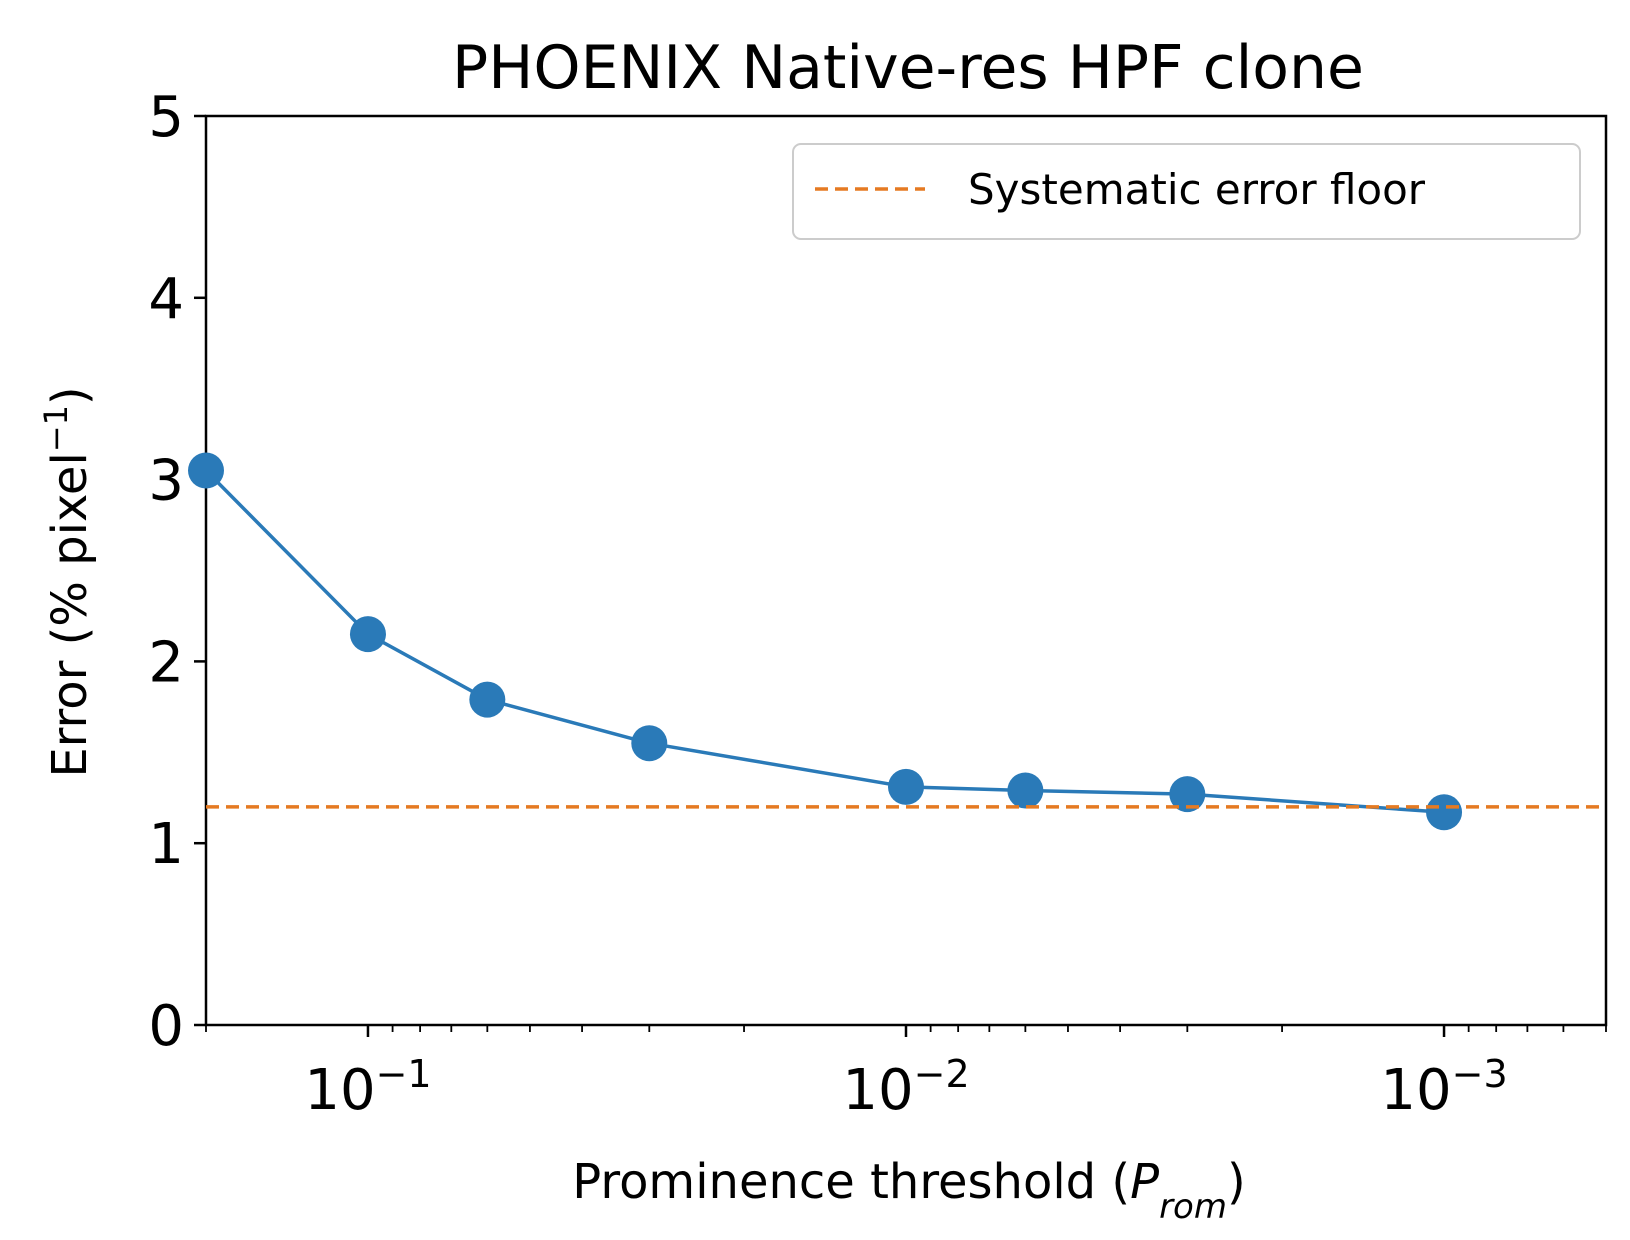 Image resolution: width=1630 pixels, height=1240 pixels. Describe the element at coordinates (1197, 189) in the screenshot. I see `legend-label-systematic-error-floor: Systematic error floor` at that location.